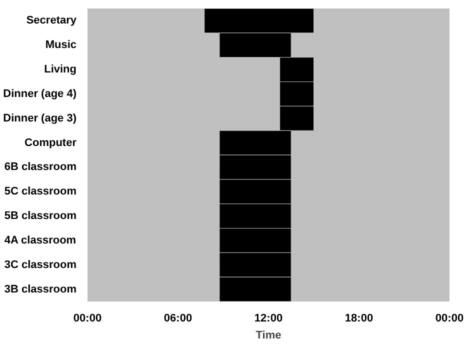 This screenshot has height=344, width=474. I want to click on y-tick-label: Dinner (age 4), so click(40, 94).